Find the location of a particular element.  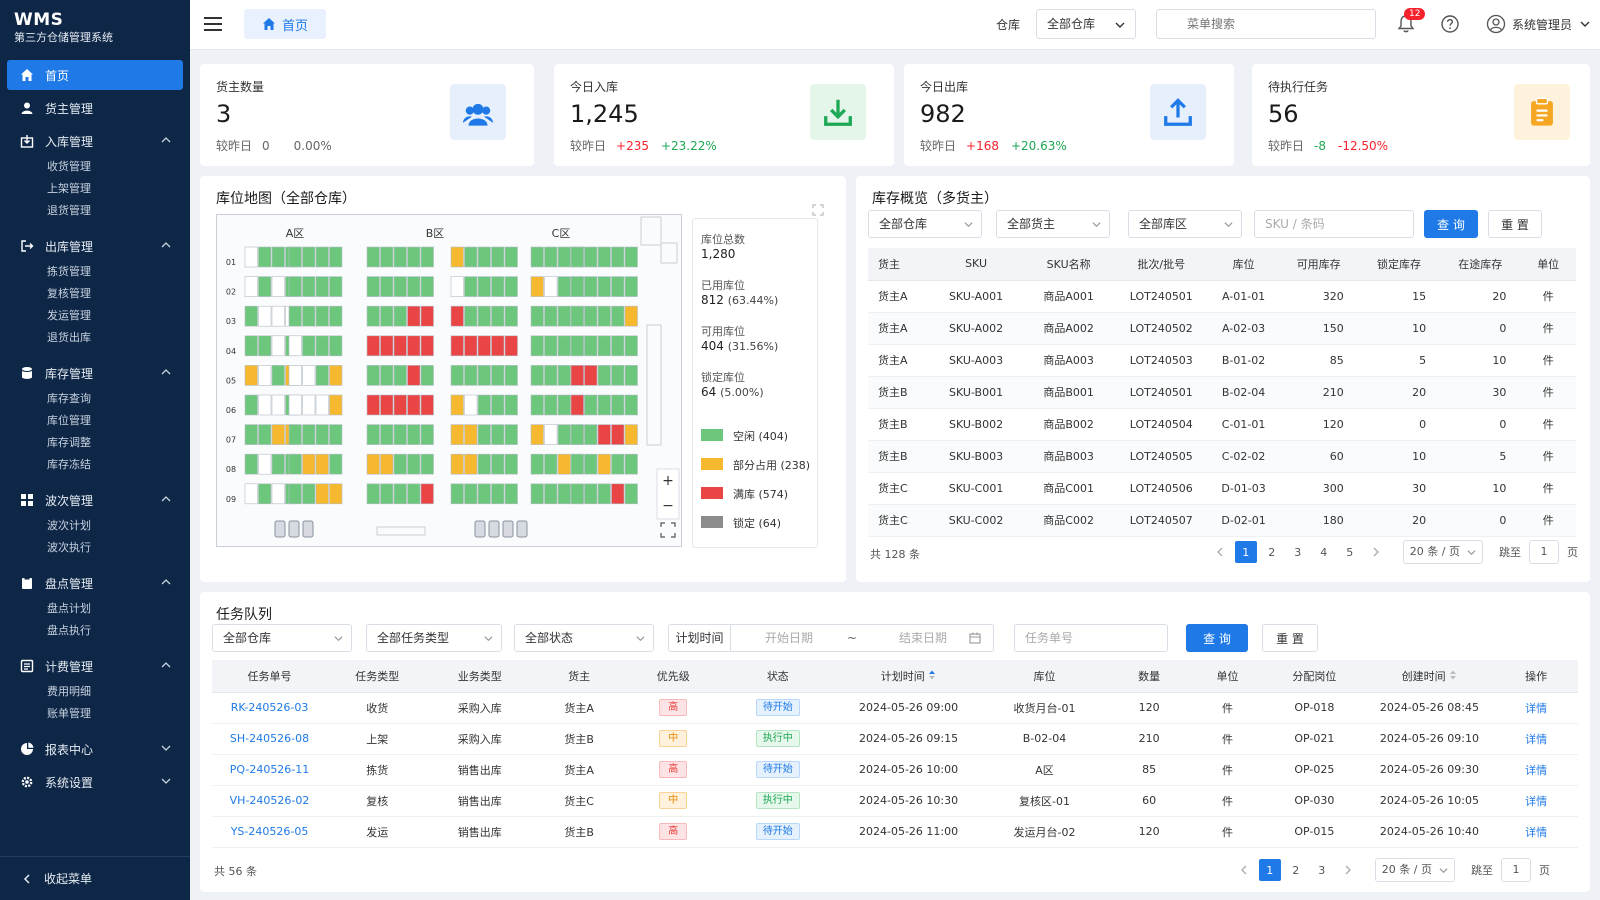

sidebar-subitem: 收货管理 is located at coordinates (69, 166).